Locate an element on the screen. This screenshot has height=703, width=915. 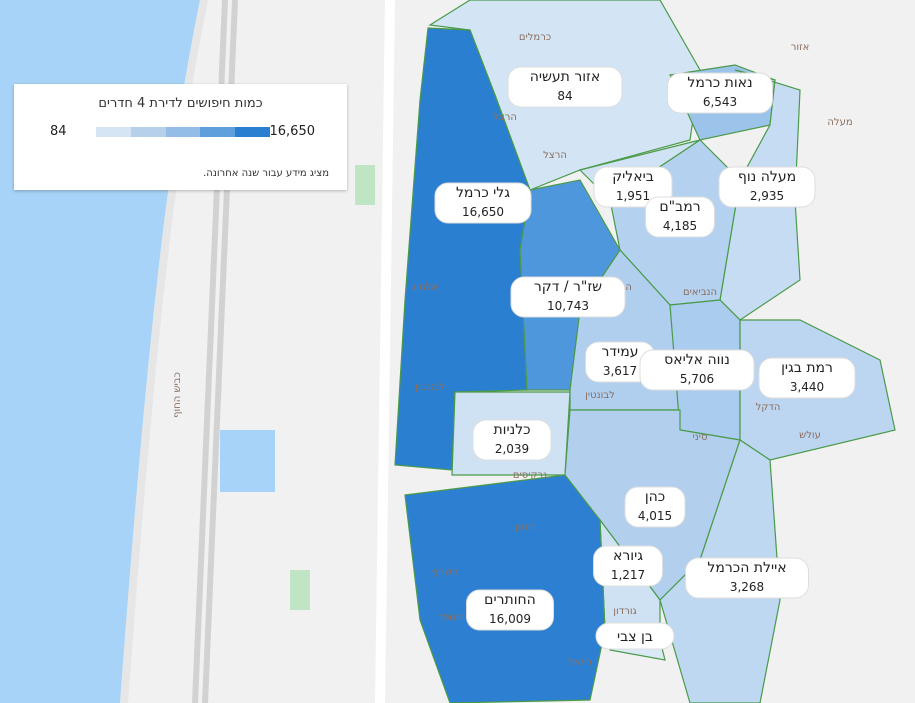
area-value: 3,617 is located at coordinates (620, 371).